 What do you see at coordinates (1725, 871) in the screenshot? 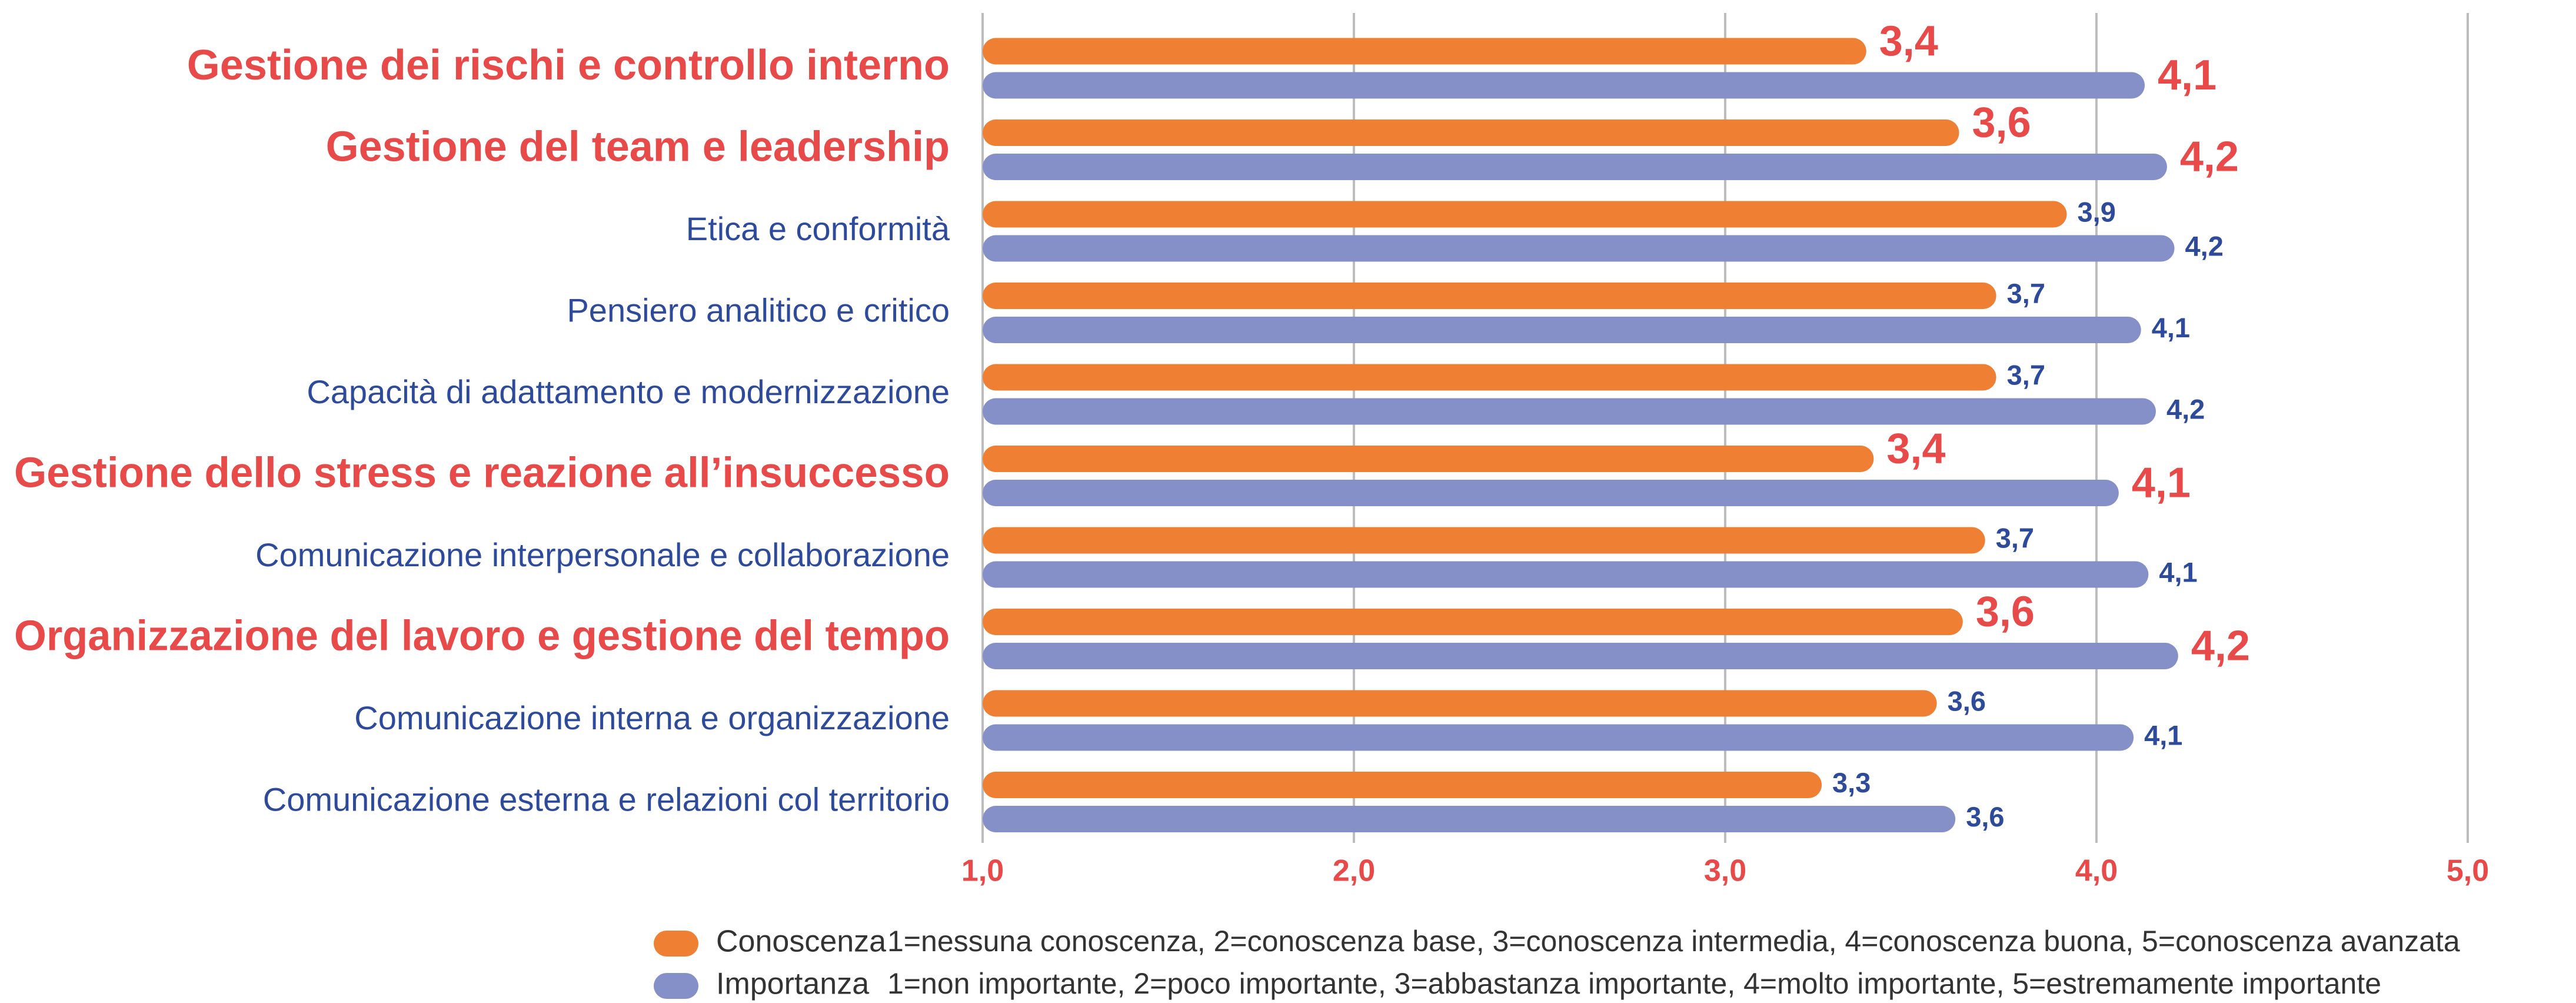
I see `x-tick-label: 3,0` at bounding box center [1725, 871].